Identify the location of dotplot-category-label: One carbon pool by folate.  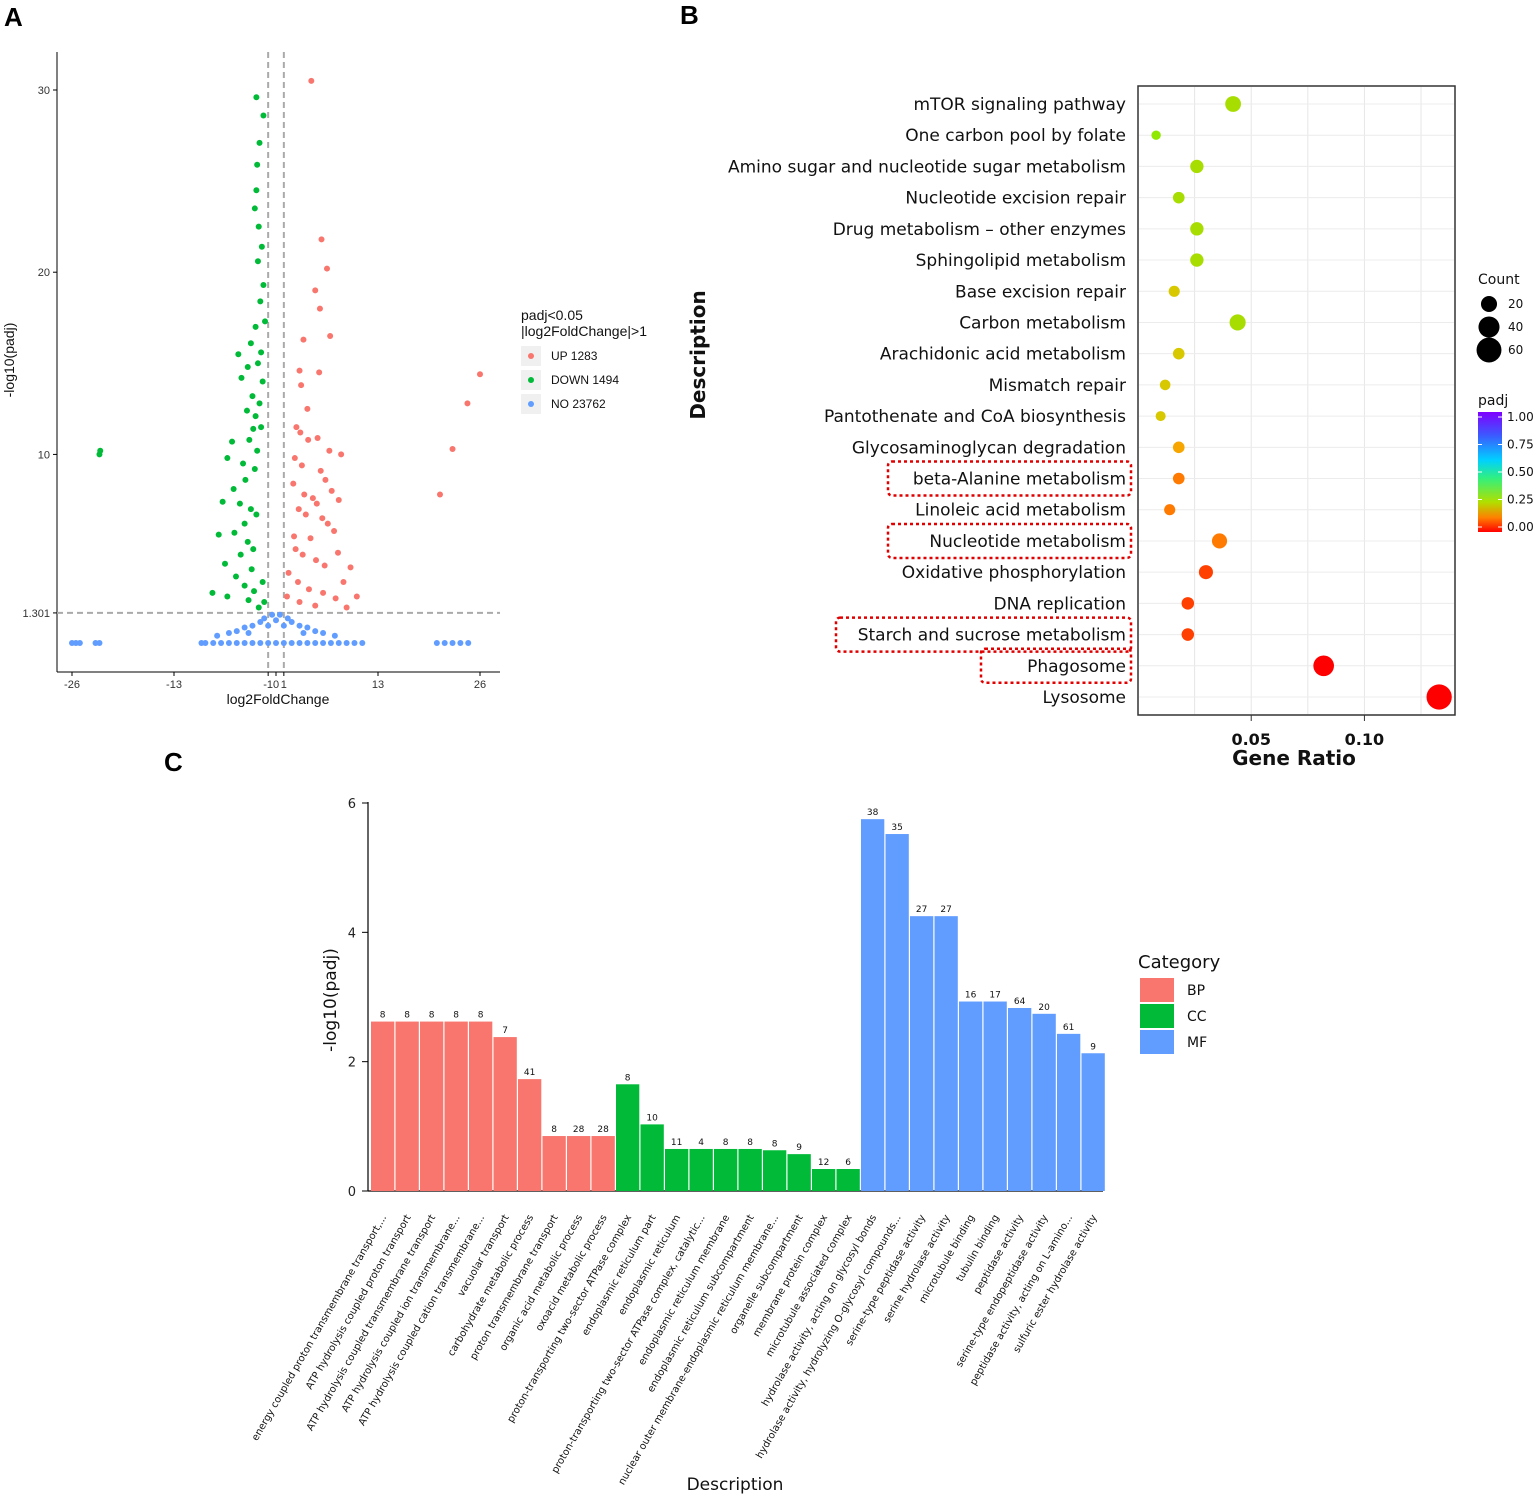
(1015, 136).